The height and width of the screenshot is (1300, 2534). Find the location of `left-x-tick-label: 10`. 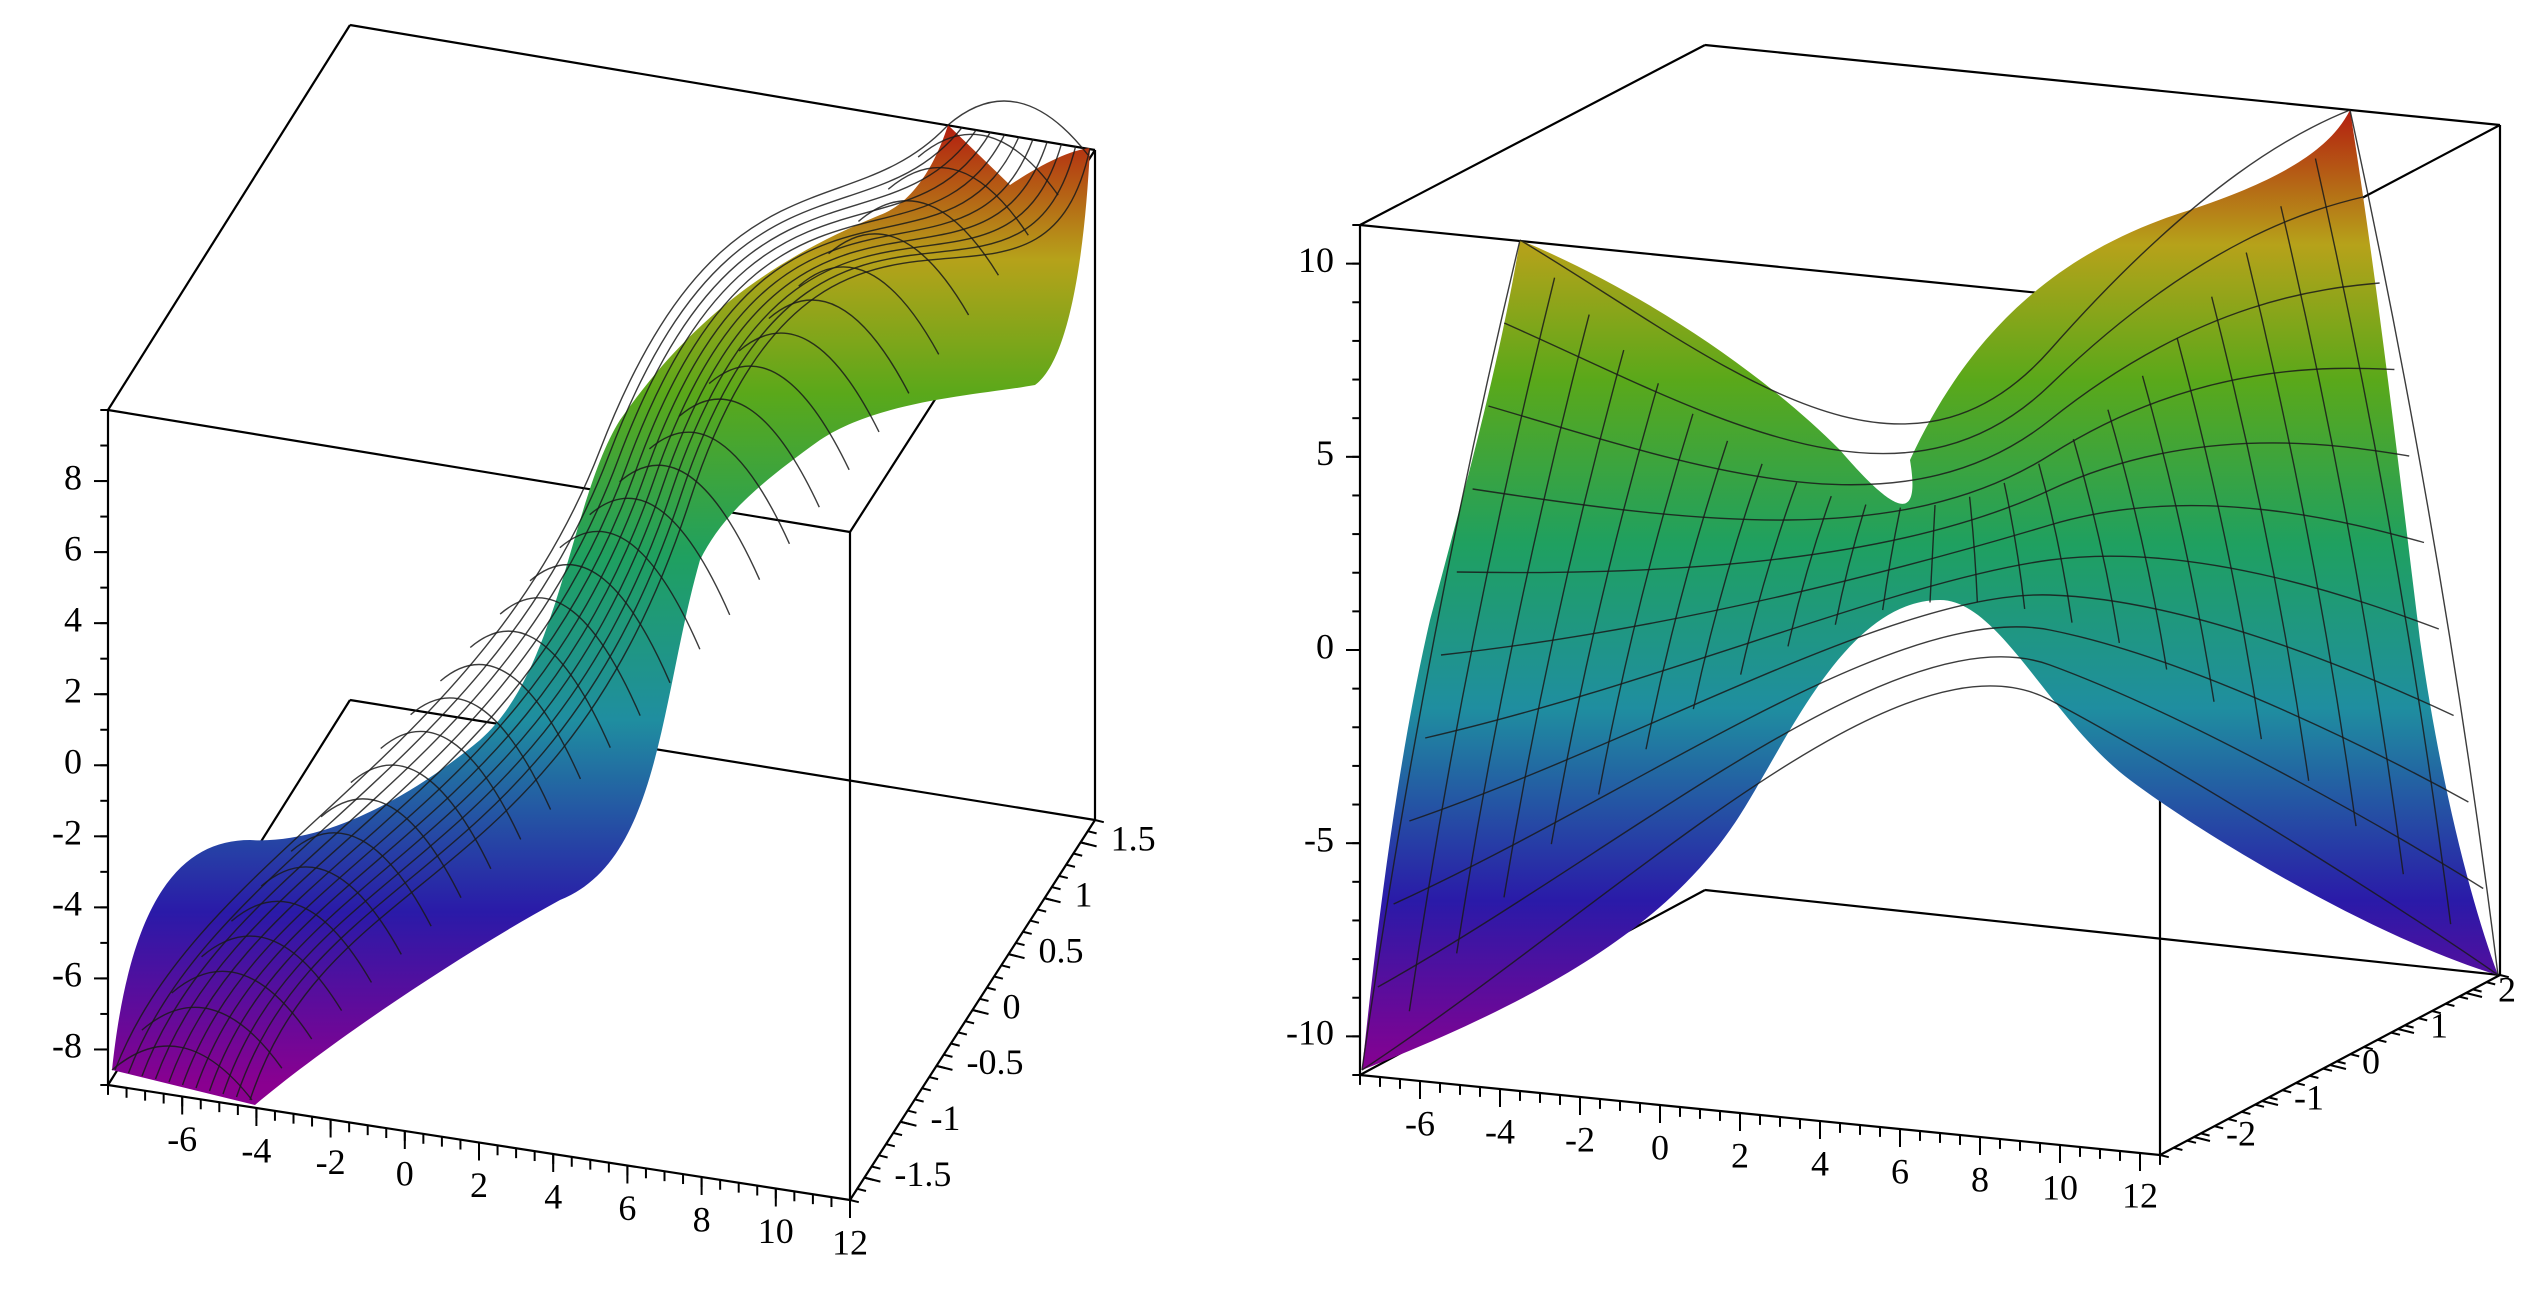

left-x-tick-label: 10 is located at coordinates (776, 1231).